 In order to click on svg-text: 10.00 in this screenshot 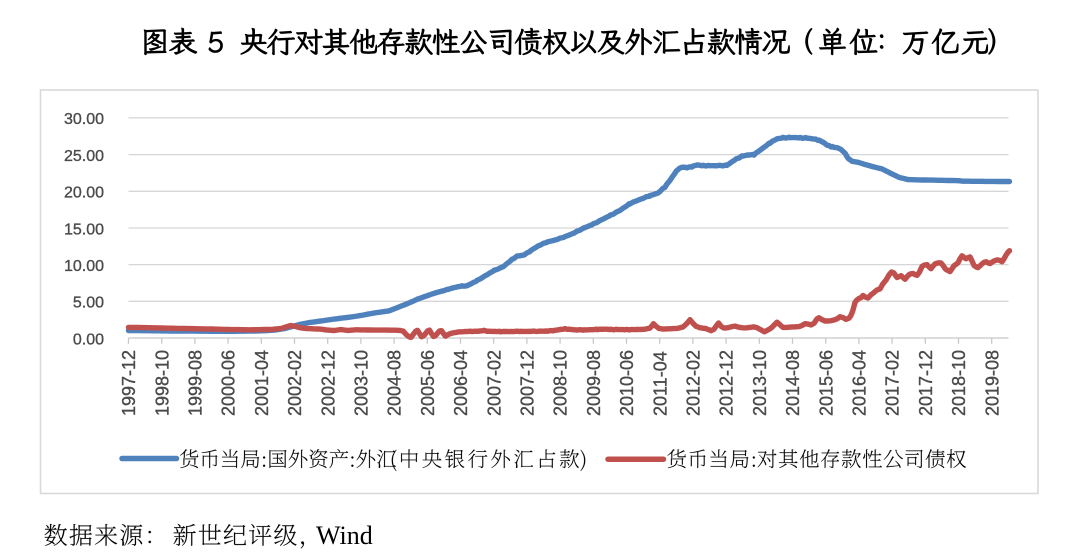, I will do `click(84, 266)`.